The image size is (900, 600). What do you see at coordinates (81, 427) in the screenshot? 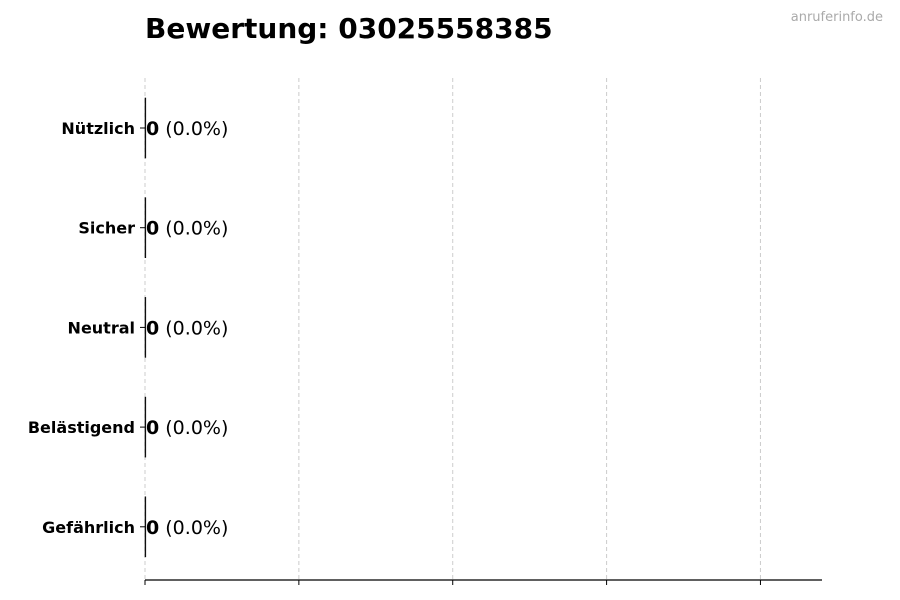
I see `y-tick-label: Belästigend` at bounding box center [81, 427].